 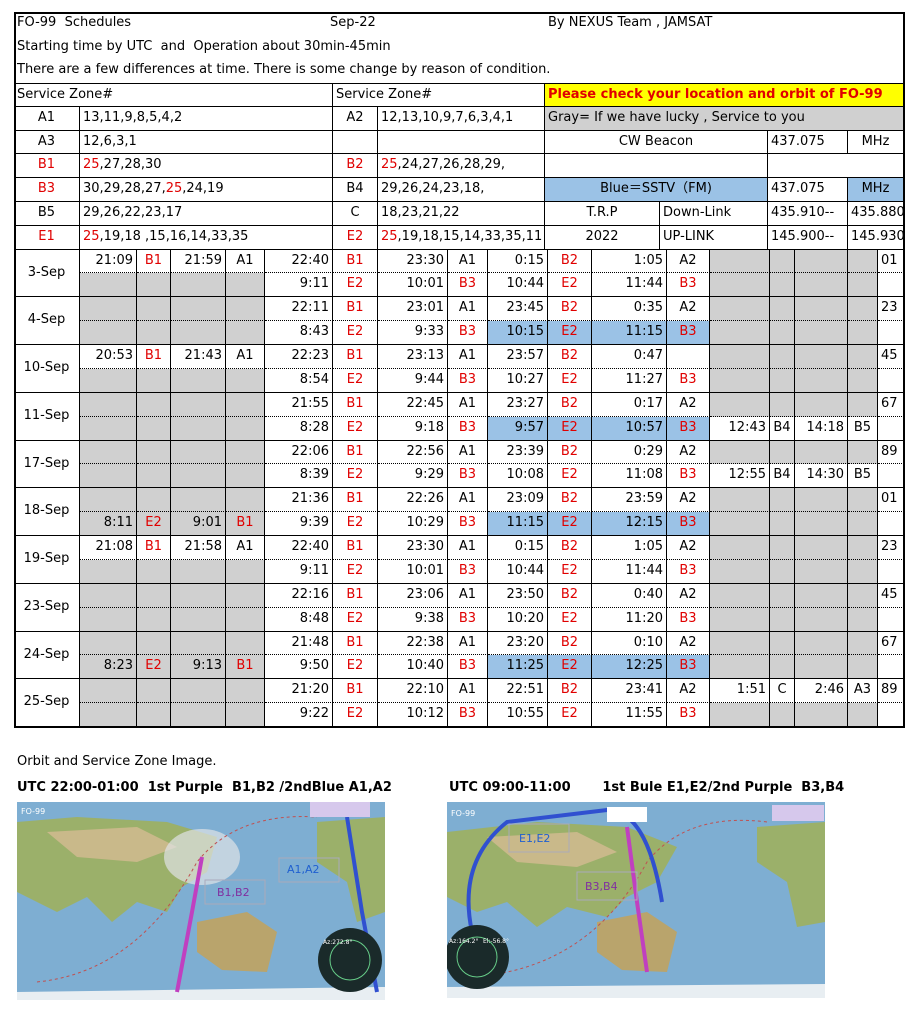 What do you see at coordinates (299, 380) in the screenshot?
I see `pass-time: 8:54` at bounding box center [299, 380].